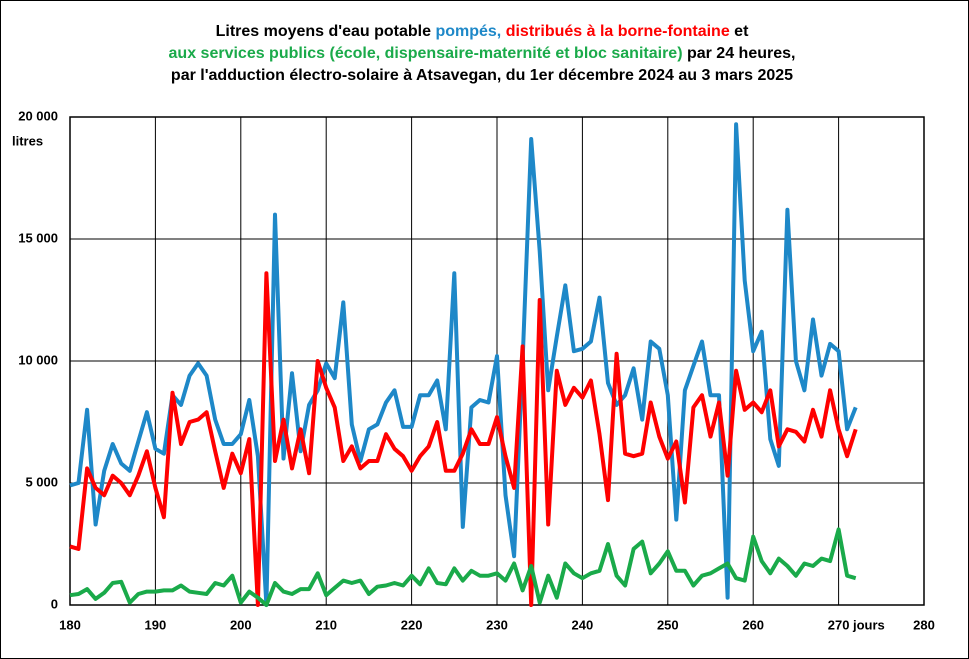 The width and height of the screenshot is (969, 659). Describe the element at coordinates (739, 31) in the screenshot. I see `title-segment: et` at that location.